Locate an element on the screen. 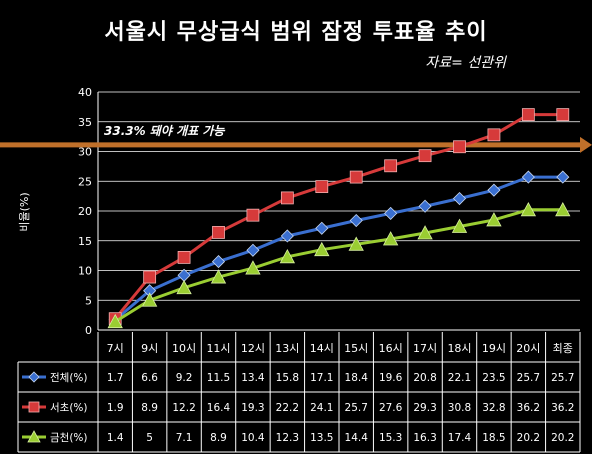  y-tick-label: 15 is located at coordinates (85, 241).